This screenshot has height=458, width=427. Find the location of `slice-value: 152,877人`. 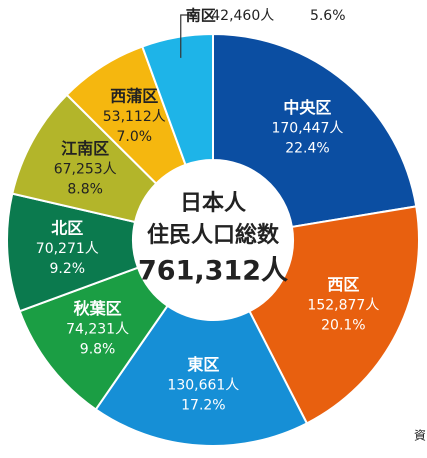

slice-value: 152,877人 is located at coordinates (343, 306).